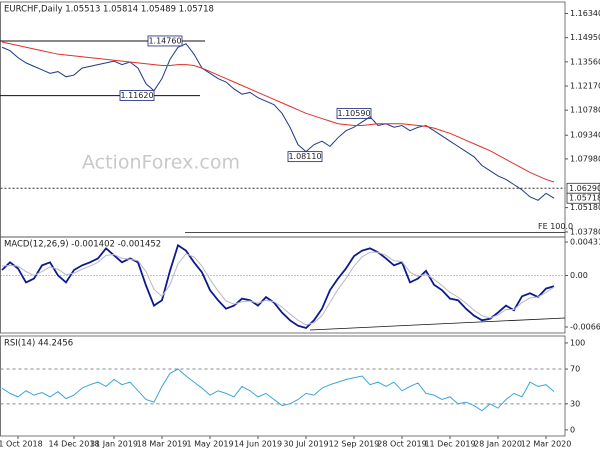  What do you see at coordinates (546, 444) in the screenshot?
I see `x-tick-label: 12 Mar 2020` at bounding box center [546, 444].